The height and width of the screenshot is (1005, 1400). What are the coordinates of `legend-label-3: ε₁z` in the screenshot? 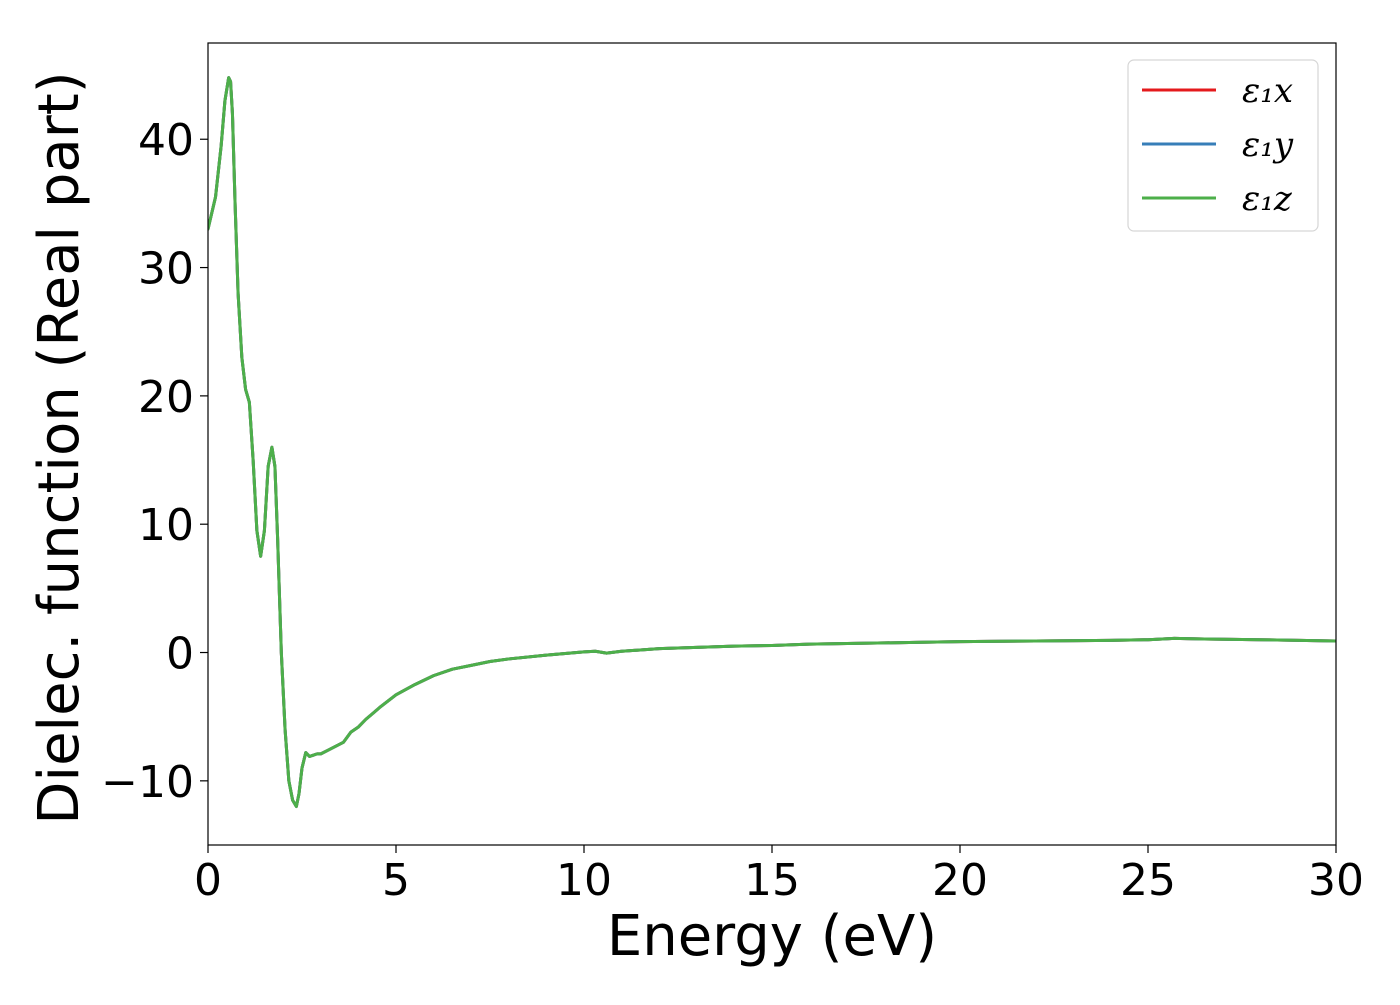 It's located at (1267, 199).